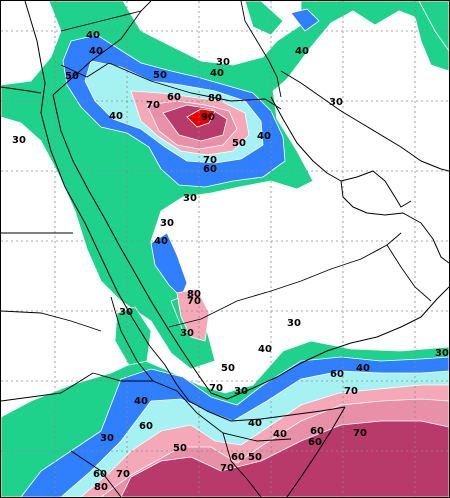  Describe the element at coordinates (215, 98) in the screenshot. I see `label-80-center: 80` at that location.